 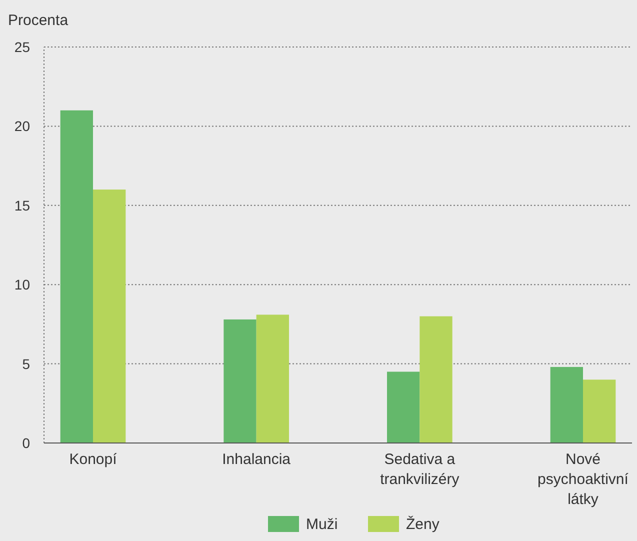 What do you see at coordinates (22, 47) in the screenshot?
I see `y-tick-label: 25` at bounding box center [22, 47].